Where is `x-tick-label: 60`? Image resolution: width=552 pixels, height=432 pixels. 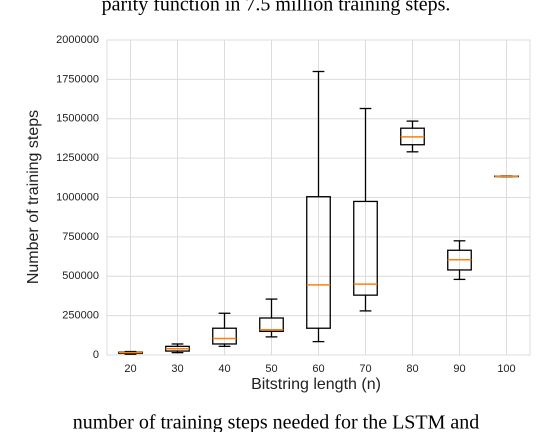
x-tick-label: 60 is located at coordinates (318, 369).